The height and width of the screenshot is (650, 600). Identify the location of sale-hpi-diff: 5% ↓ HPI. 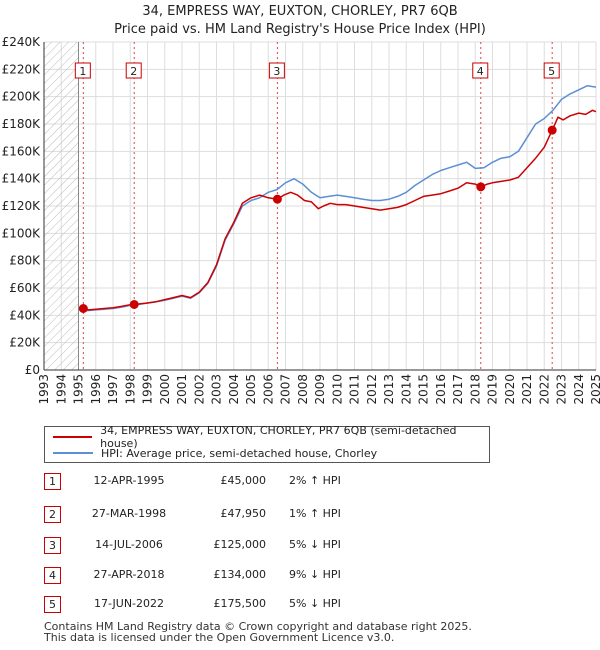
(315, 603).